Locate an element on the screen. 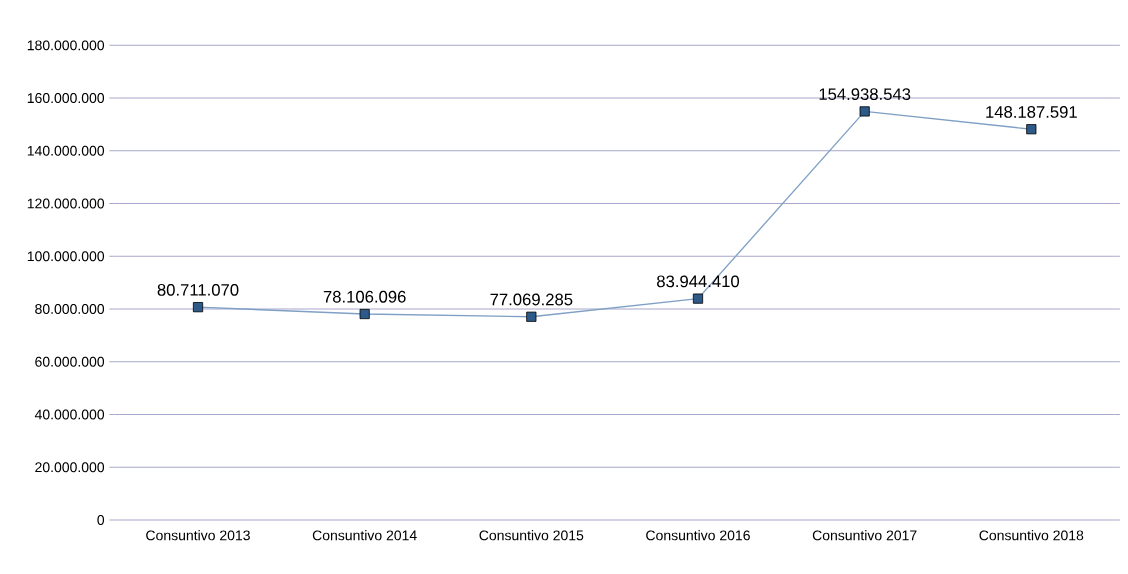 The width and height of the screenshot is (1128, 574). data-label: 77.069.285 is located at coordinates (531, 299).